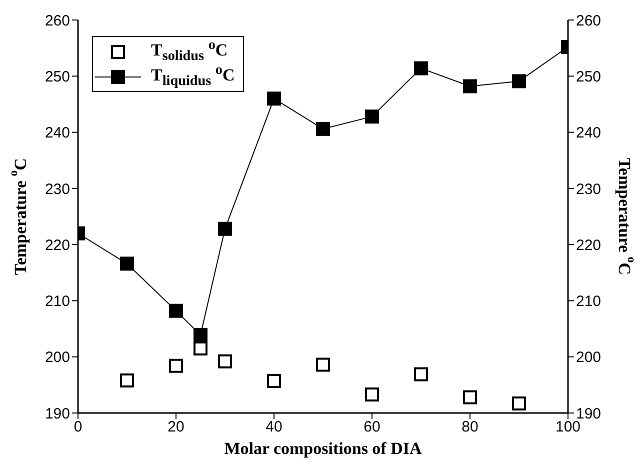  What do you see at coordinates (57, 77) in the screenshot?
I see `y-tick-label: 250` at bounding box center [57, 77].